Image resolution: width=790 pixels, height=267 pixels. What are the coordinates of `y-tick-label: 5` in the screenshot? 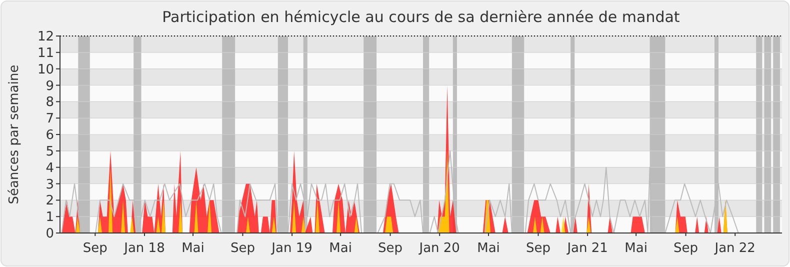 It's located at (50, 152).